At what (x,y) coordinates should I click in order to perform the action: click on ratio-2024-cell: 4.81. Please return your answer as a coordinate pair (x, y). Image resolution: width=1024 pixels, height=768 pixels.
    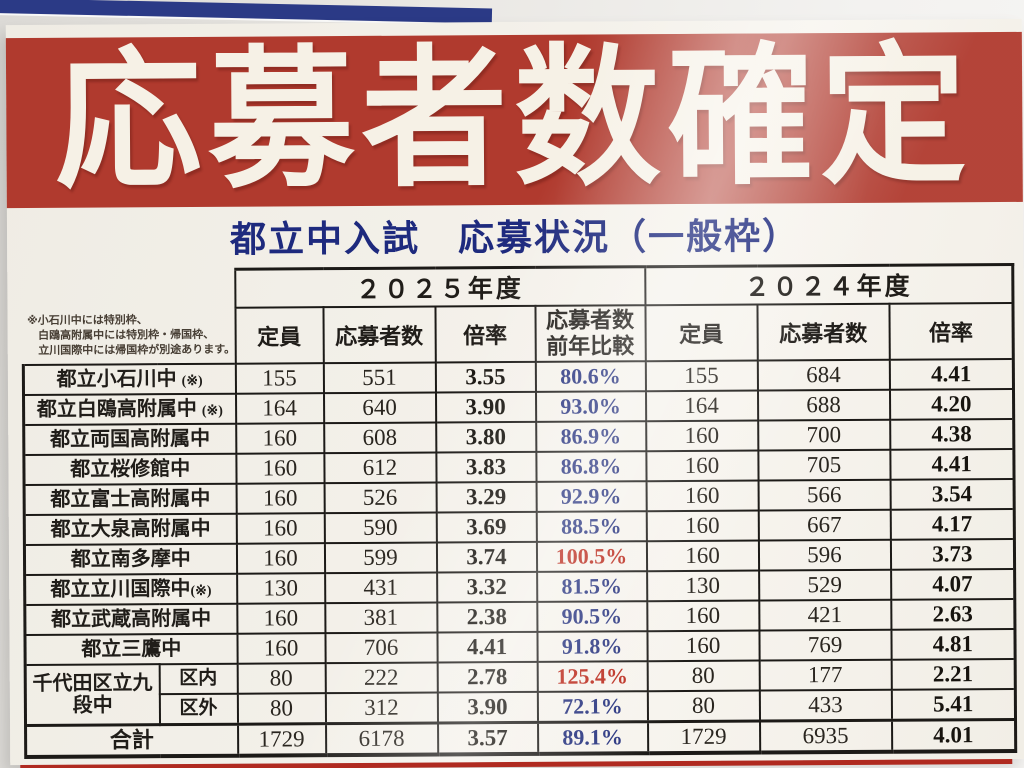
    Looking at the image, I should click on (953, 644).